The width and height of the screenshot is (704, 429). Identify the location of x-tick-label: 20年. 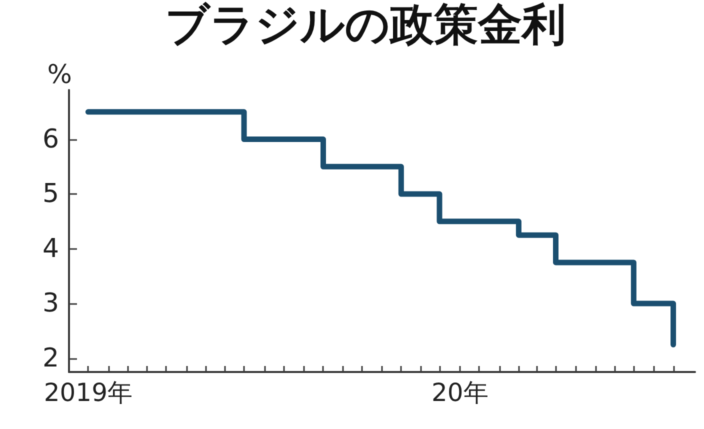
(460, 392).